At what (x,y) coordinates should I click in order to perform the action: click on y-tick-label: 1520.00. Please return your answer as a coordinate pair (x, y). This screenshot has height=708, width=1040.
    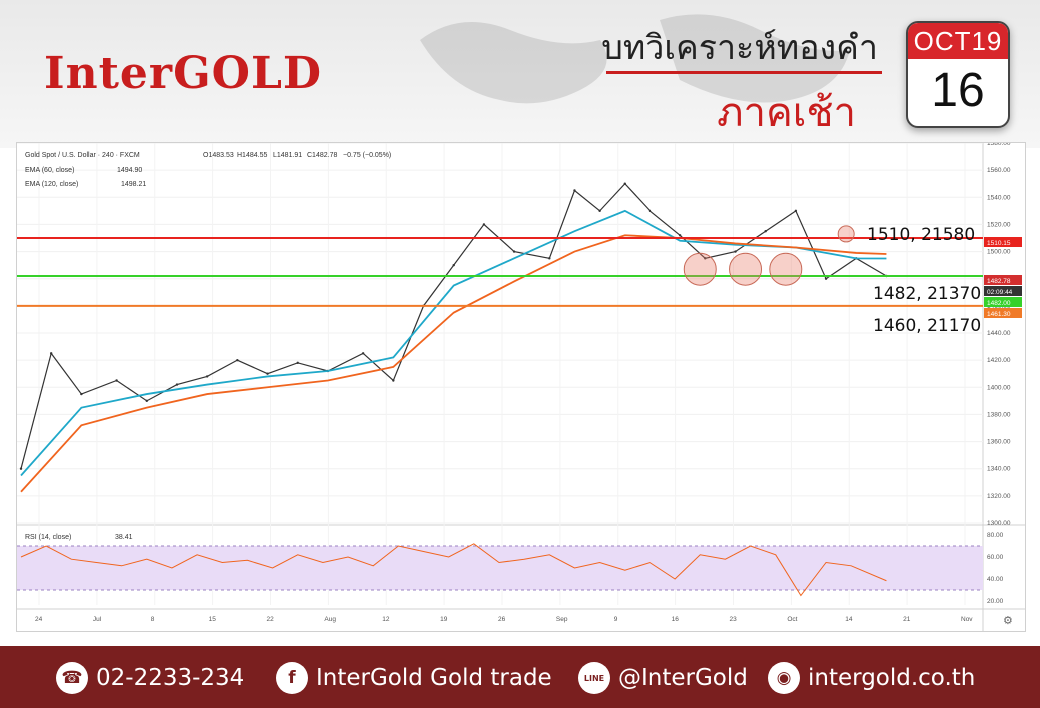
    Looking at the image, I should click on (999, 224).